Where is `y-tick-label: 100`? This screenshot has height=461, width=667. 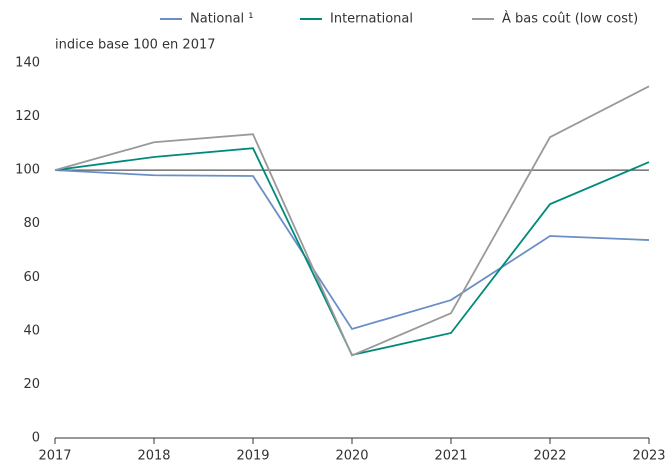 y-tick-label: 100 is located at coordinates (27, 170).